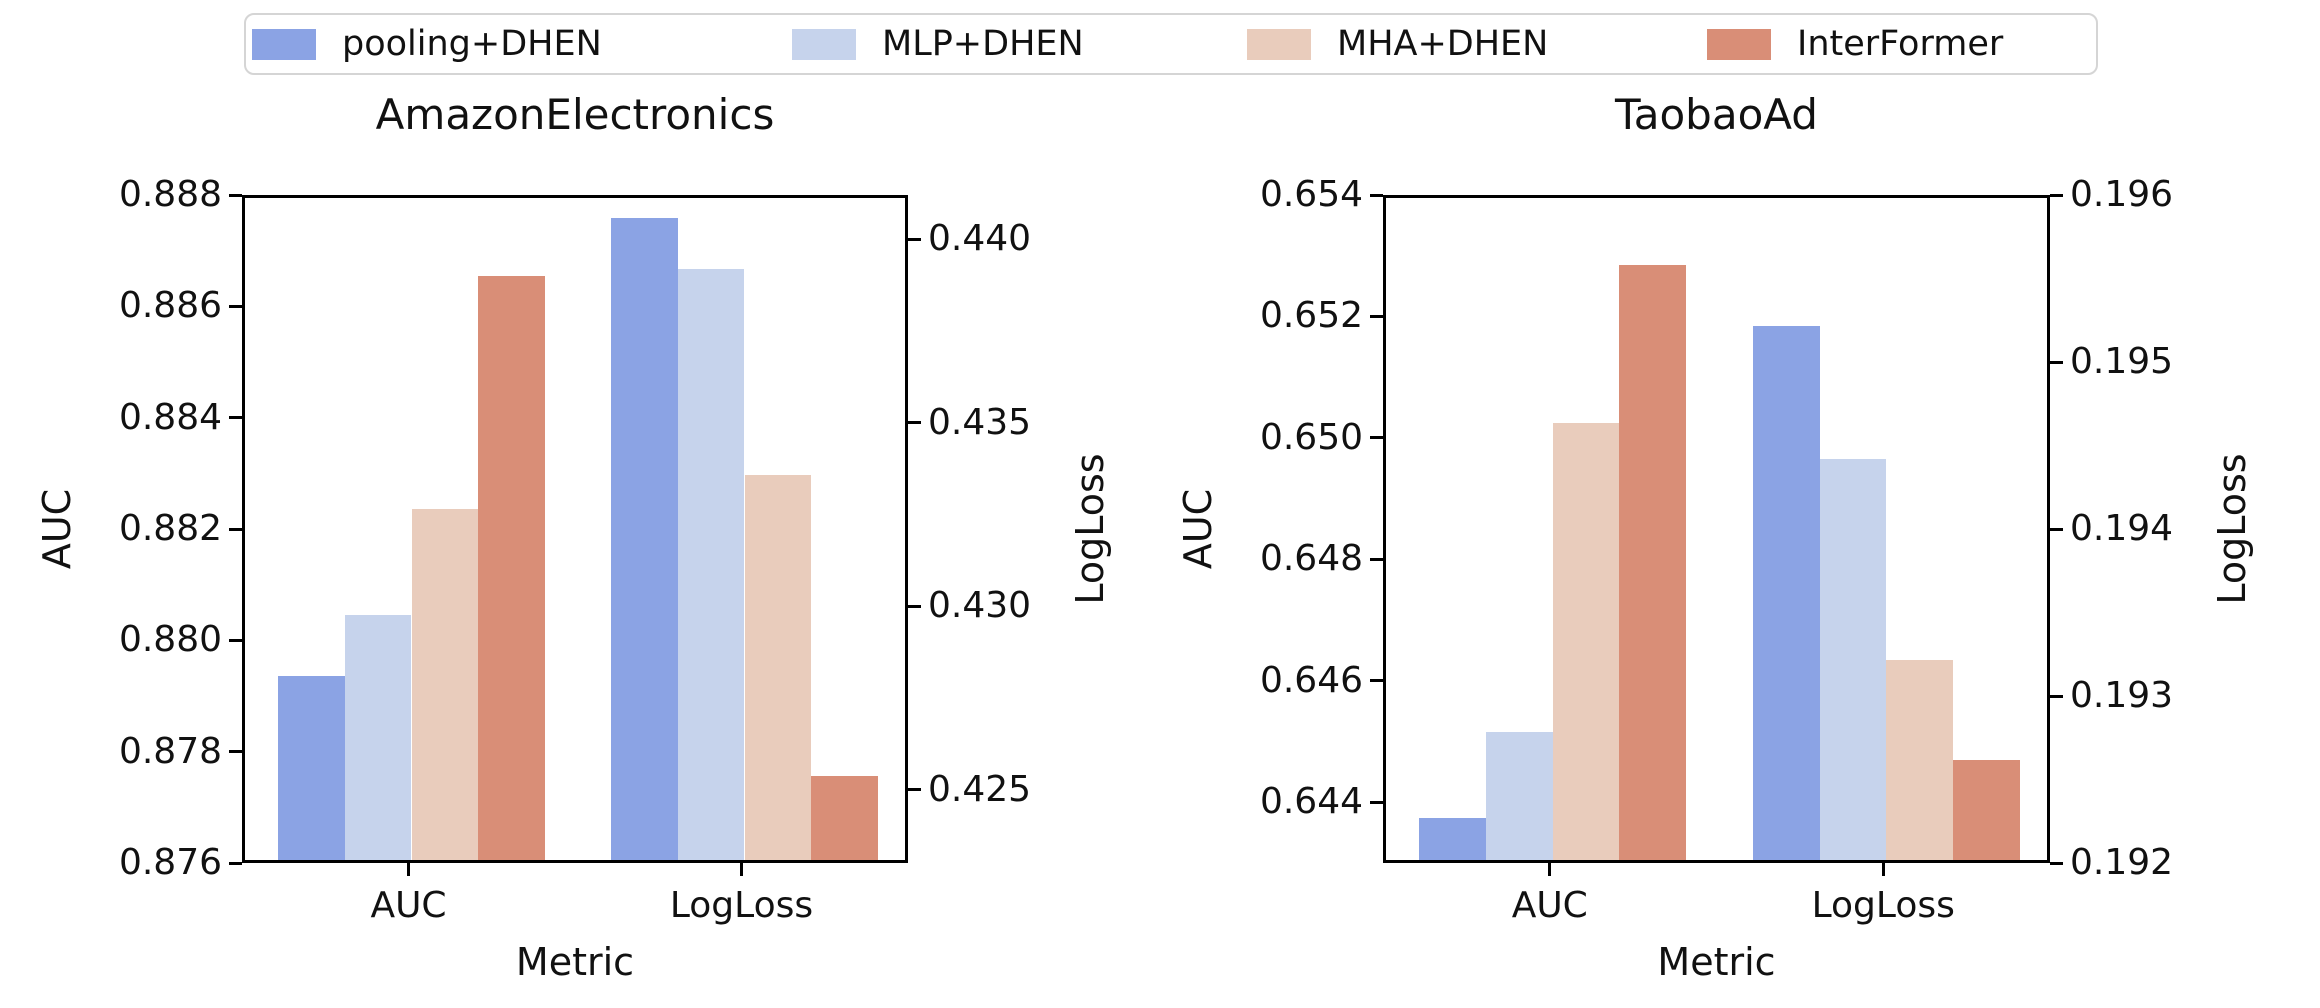 This screenshot has width=2320, height=1008. I want to click on chart-title: TaobaoAd, so click(1716, 114).